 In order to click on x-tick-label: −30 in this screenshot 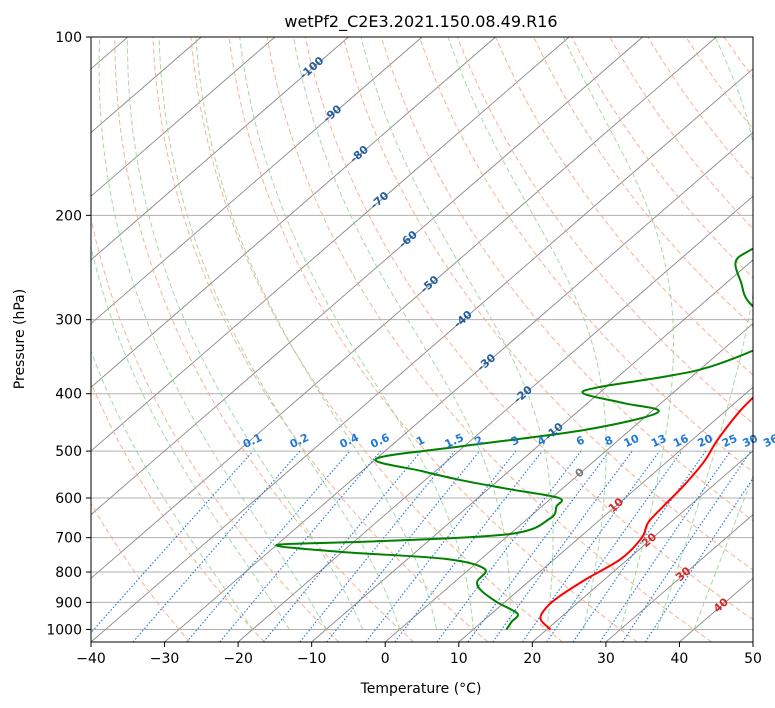, I will do `click(165, 659)`.